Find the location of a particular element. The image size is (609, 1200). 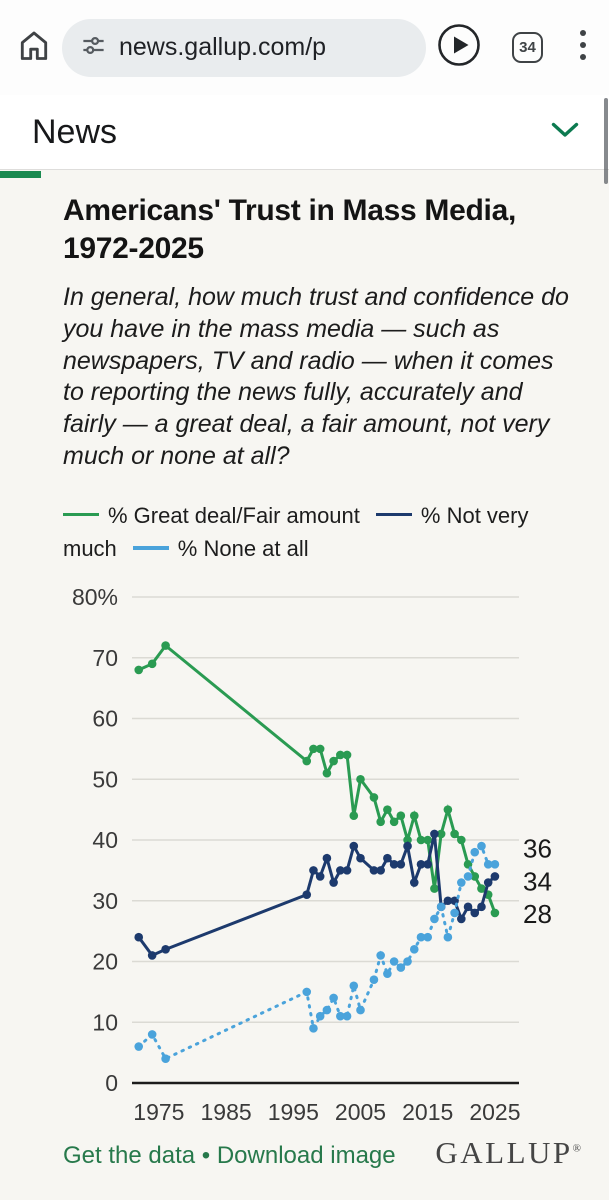

url-bar: news.gallup.com/p is located at coordinates (244, 47).